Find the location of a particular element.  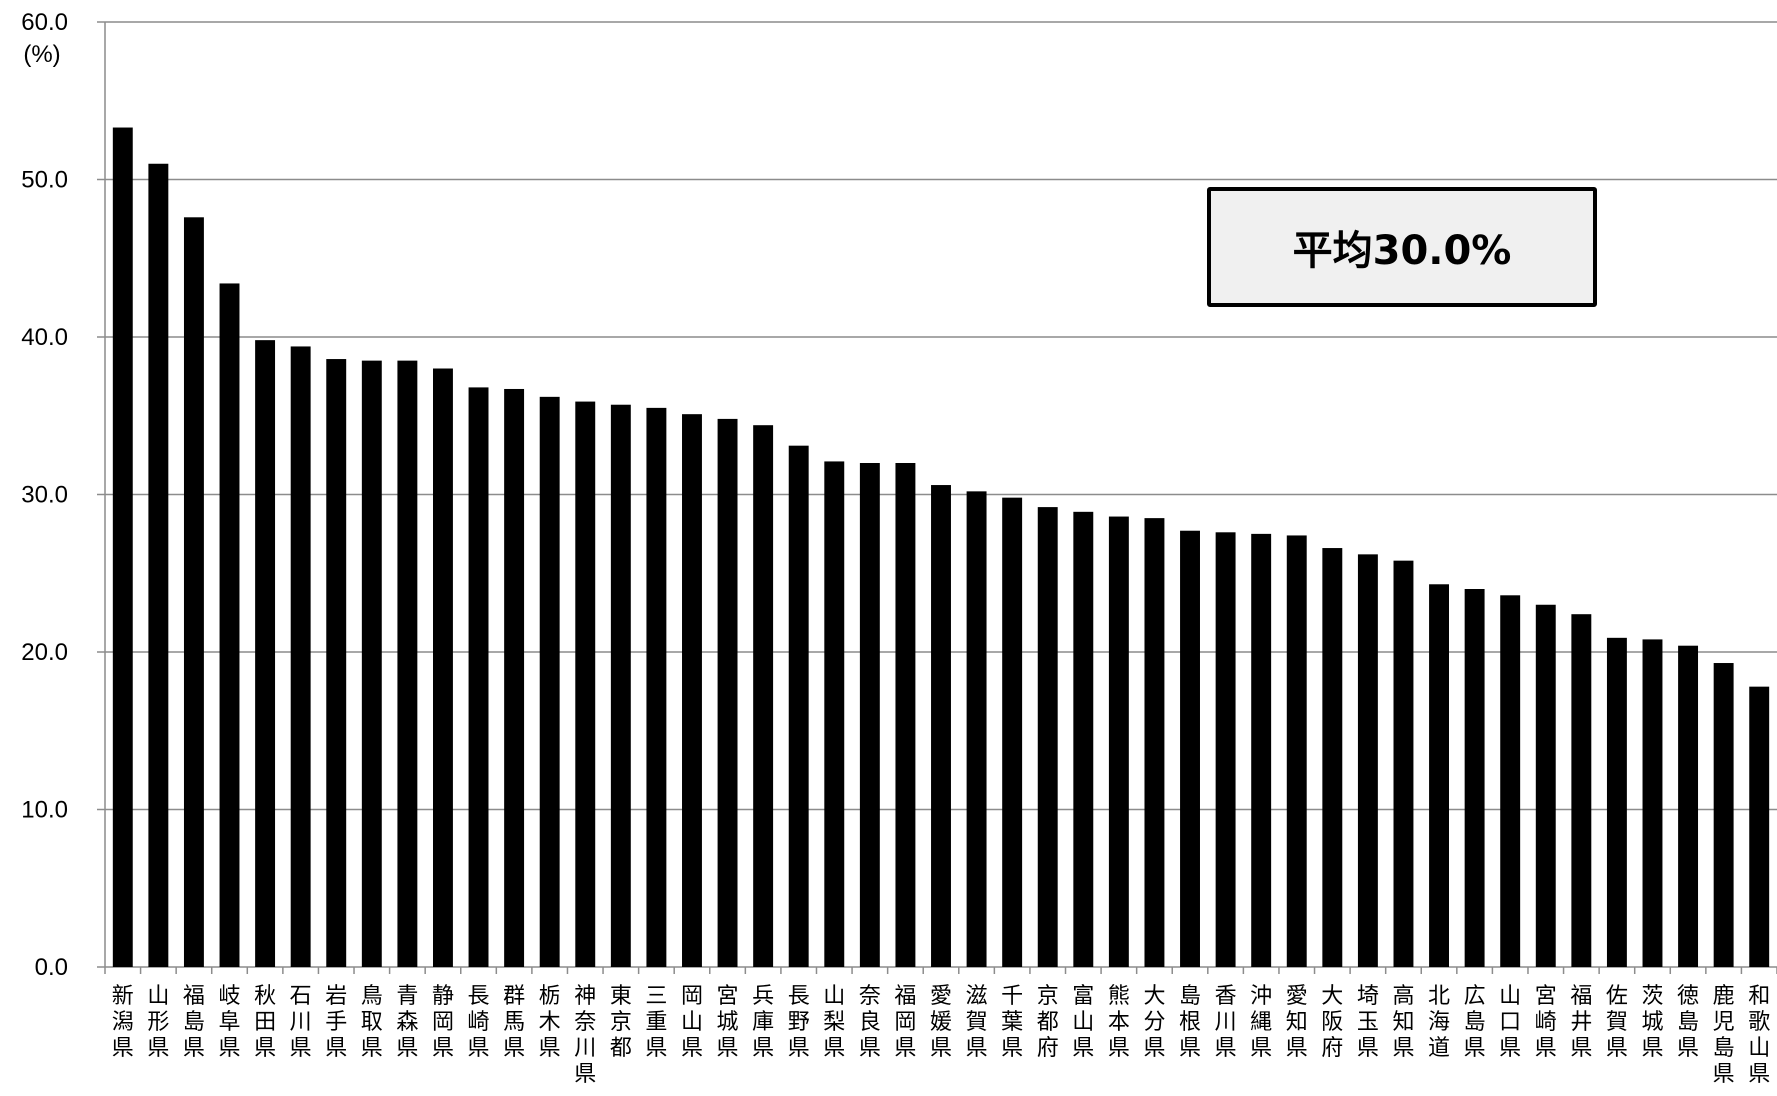

average-annotation: 平均30.0% is located at coordinates (1402, 251).